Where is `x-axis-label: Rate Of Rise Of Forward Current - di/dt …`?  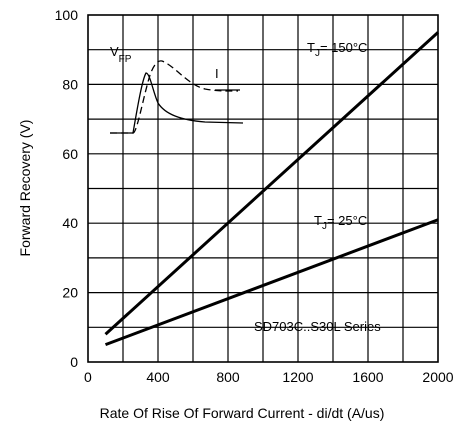 x-axis-label: Rate Of Rise Of Forward Current - di/dt … is located at coordinates (242, 413).